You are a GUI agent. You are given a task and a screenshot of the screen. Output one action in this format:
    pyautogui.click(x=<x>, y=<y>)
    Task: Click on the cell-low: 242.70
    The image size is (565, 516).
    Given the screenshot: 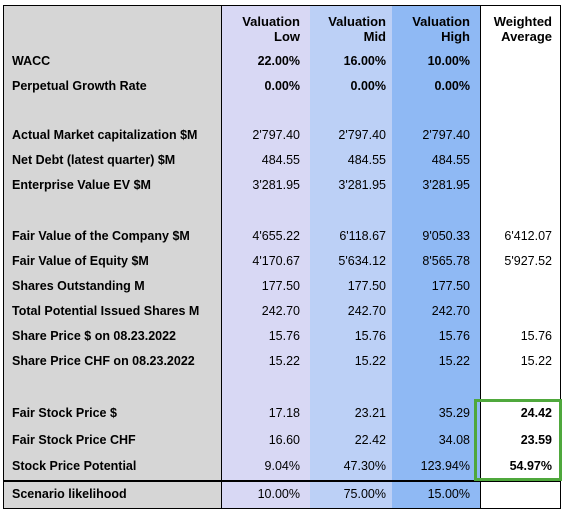 What is the action you would take?
    pyautogui.click(x=280, y=311)
    